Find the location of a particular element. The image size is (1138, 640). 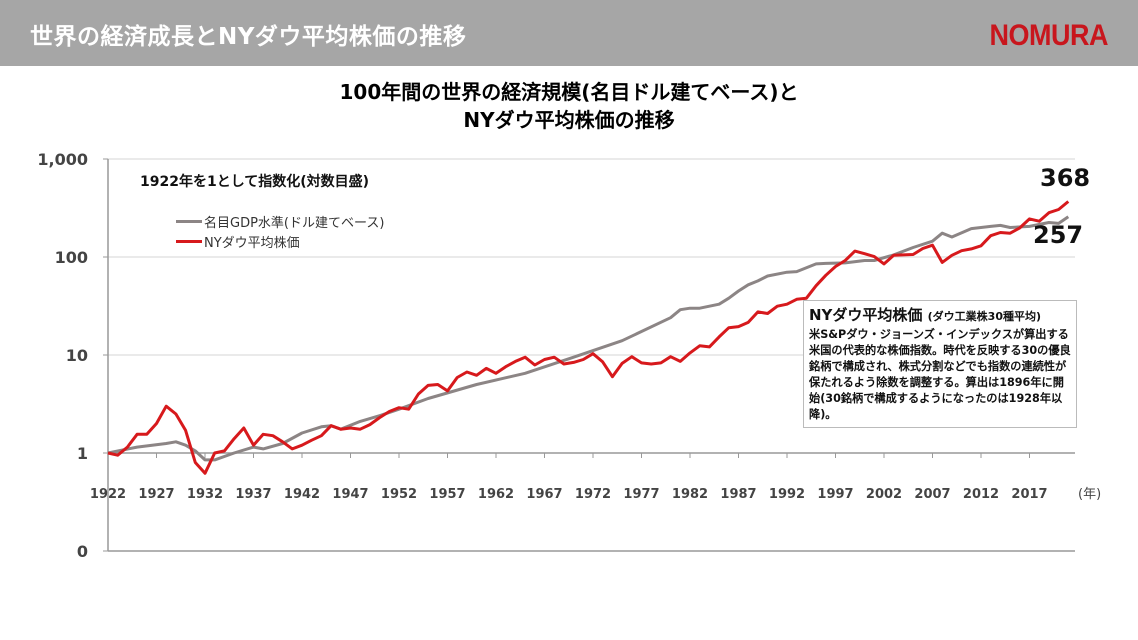

annotation-title-text: NYダウ平均株価 is located at coordinates (866, 315).